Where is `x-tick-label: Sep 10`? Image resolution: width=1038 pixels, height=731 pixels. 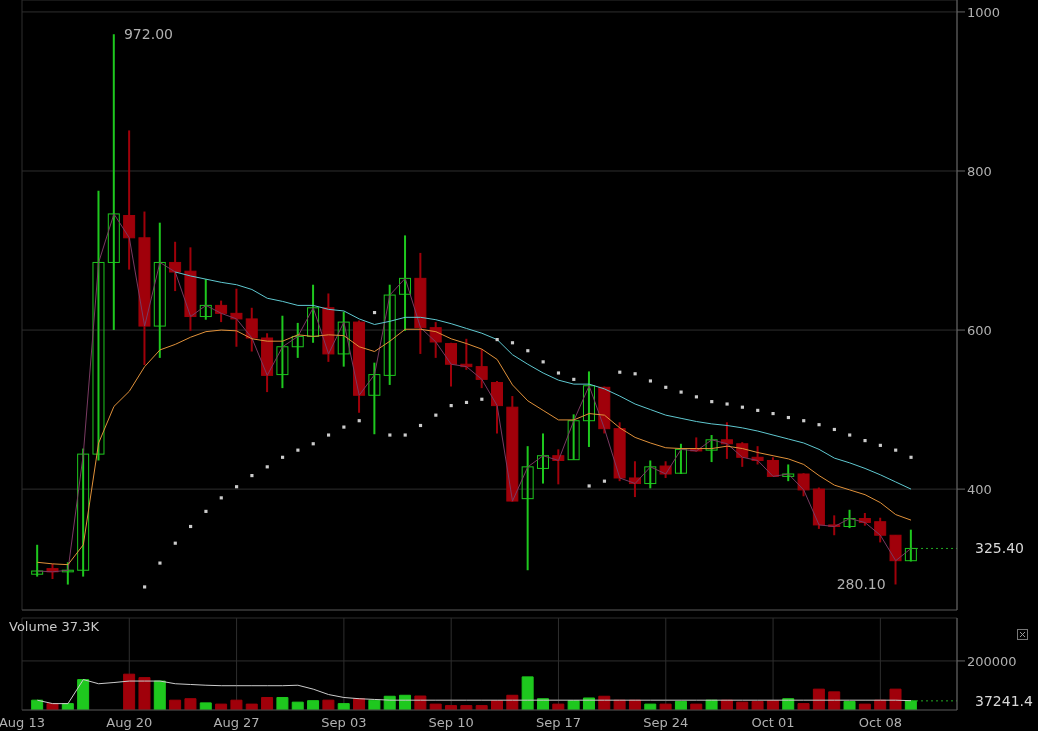
x-tick-label: Sep 10 is located at coordinates (451, 723).